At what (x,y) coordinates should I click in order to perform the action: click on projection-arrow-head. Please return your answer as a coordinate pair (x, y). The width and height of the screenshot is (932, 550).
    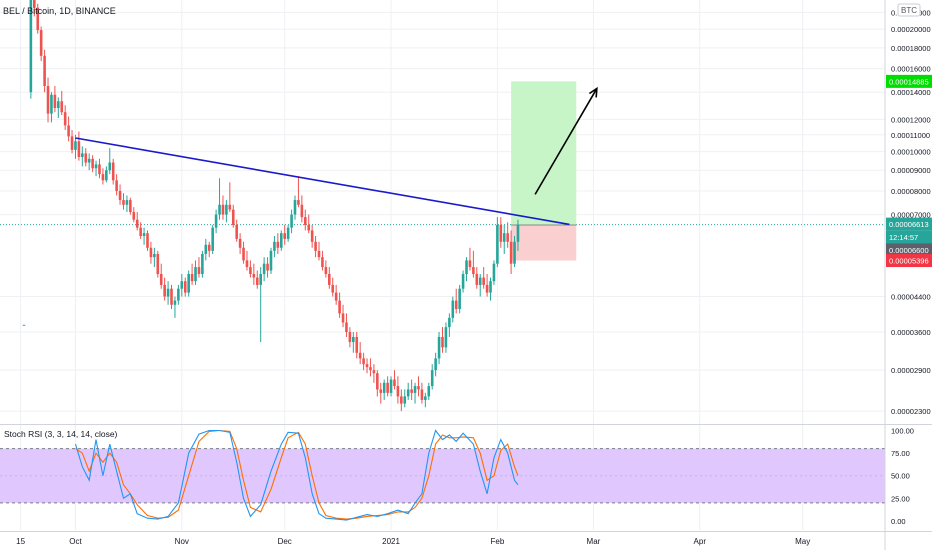
    Looking at the image, I should click on (593, 92).